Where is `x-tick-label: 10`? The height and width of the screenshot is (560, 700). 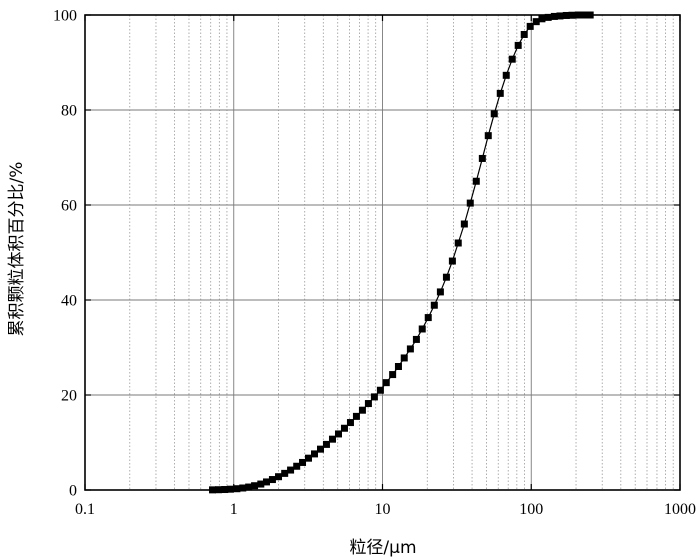
x-tick-label: 10 is located at coordinates (383, 509).